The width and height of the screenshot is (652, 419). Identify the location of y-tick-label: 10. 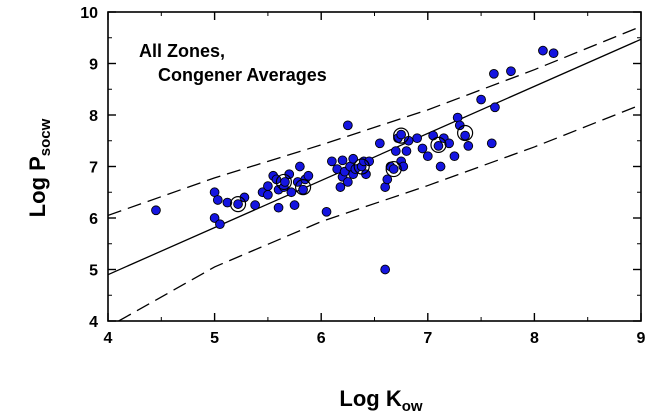
(89, 13).